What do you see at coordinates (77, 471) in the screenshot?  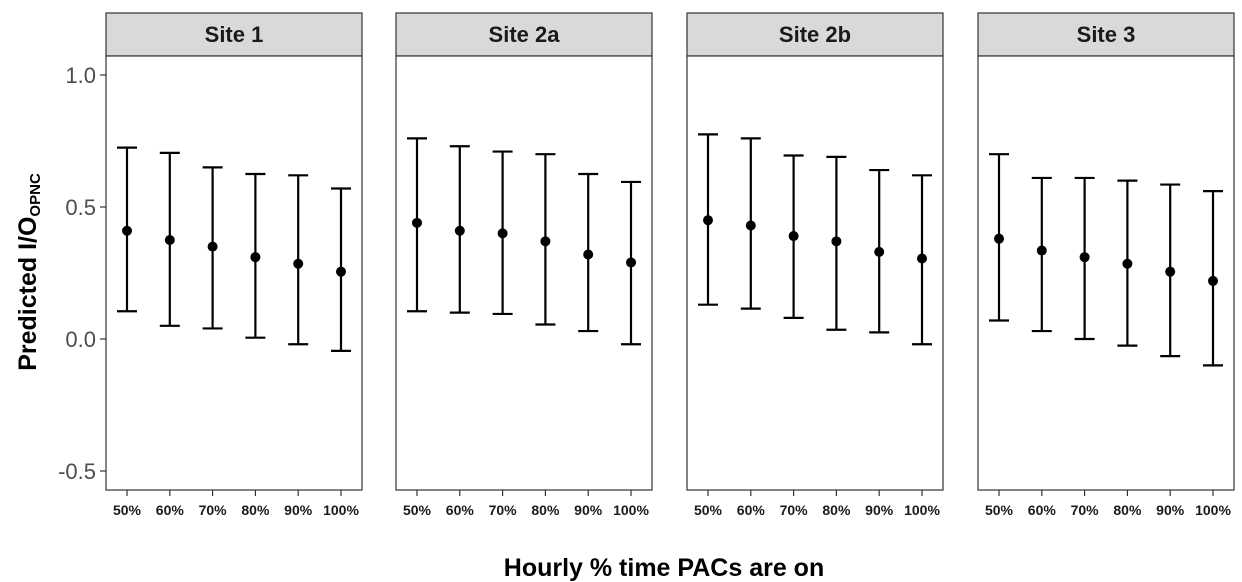 I see `y-tick-label: -0.5` at bounding box center [77, 471].